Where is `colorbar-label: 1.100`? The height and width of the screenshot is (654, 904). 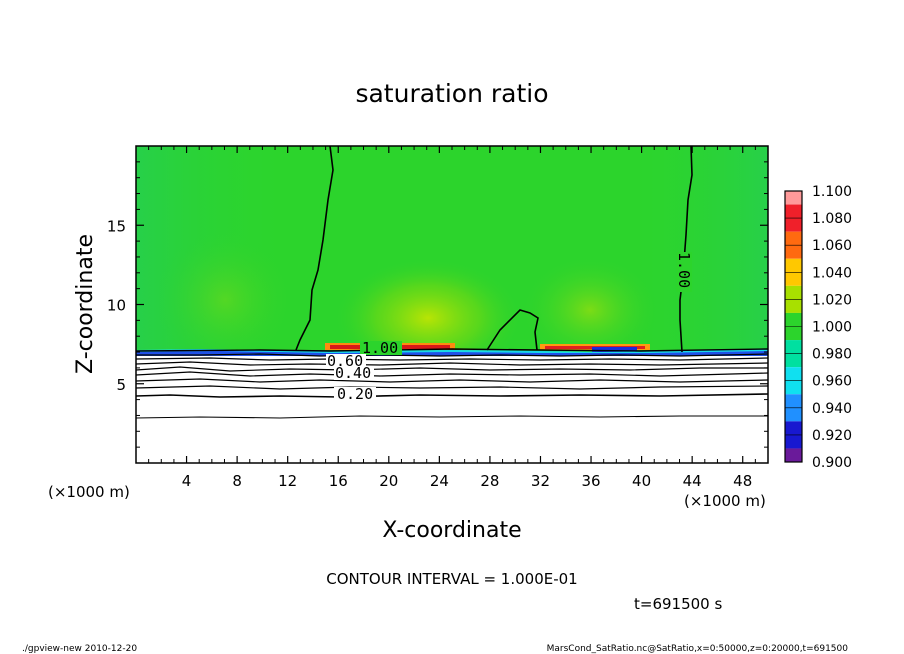 colorbar-label: 1.100 is located at coordinates (832, 192).